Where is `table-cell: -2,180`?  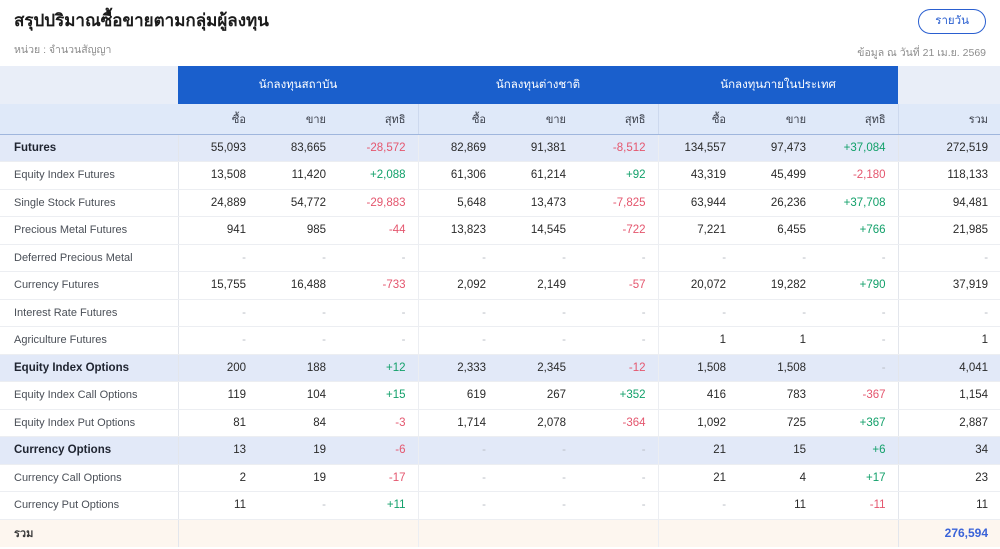
table-cell: -2,180 is located at coordinates (858, 175).